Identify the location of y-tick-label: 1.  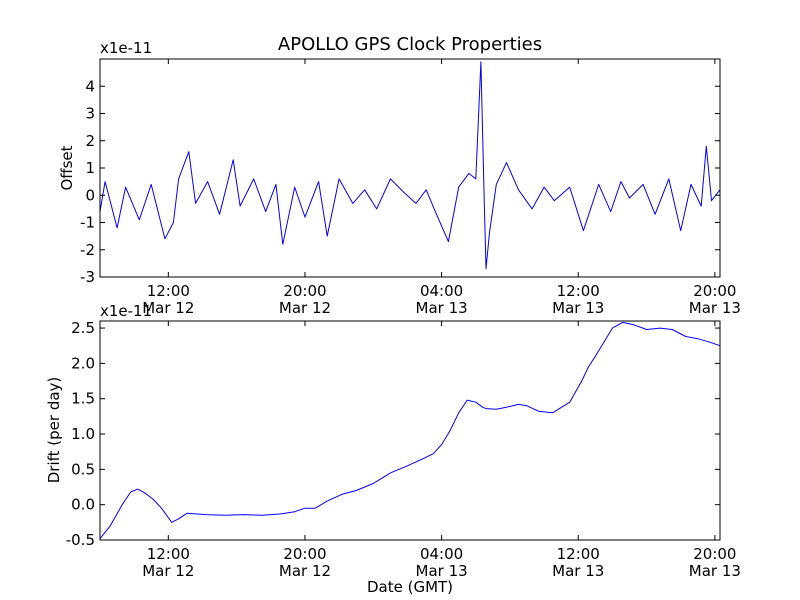
(90, 168).